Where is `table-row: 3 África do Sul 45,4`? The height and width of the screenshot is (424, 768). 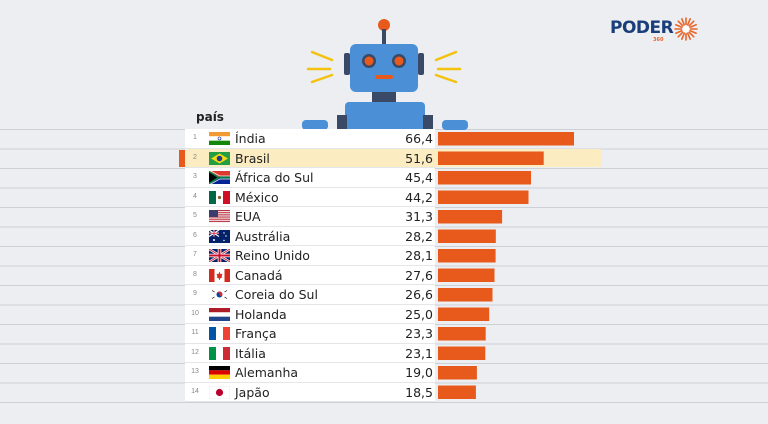
table-row: 3 África do Sul 45,4 is located at coordinates (310, 178).